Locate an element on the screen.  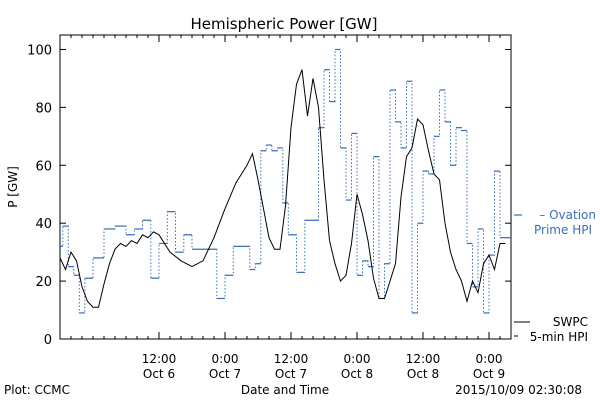
x-tick-label-date: Oct 6 is located at coordinates (159, 374).